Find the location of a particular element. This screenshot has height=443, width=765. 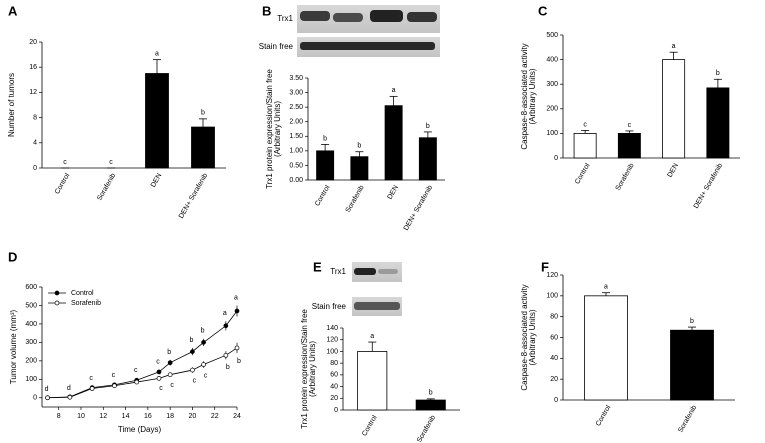

y-tick-label: 12 is located at coordinates (33, 92).